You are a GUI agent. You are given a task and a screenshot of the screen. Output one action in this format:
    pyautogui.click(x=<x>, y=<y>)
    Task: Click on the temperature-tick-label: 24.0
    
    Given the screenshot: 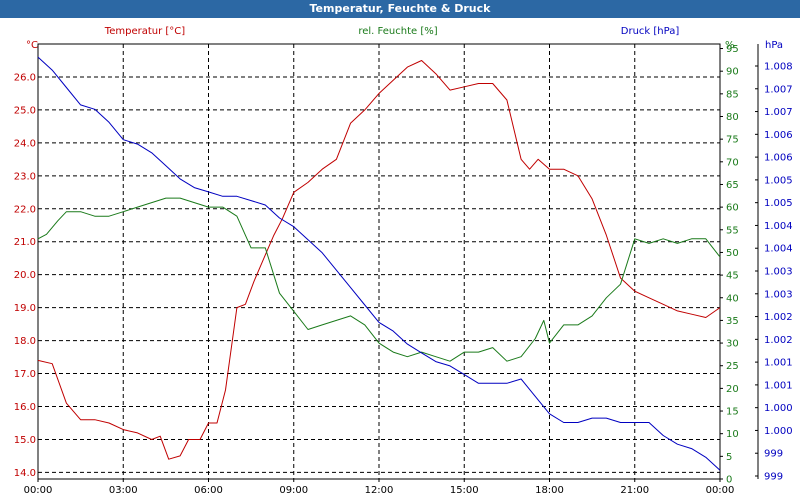 What is the action you would take?
    pyautogui.click(x=25, y=143)
    